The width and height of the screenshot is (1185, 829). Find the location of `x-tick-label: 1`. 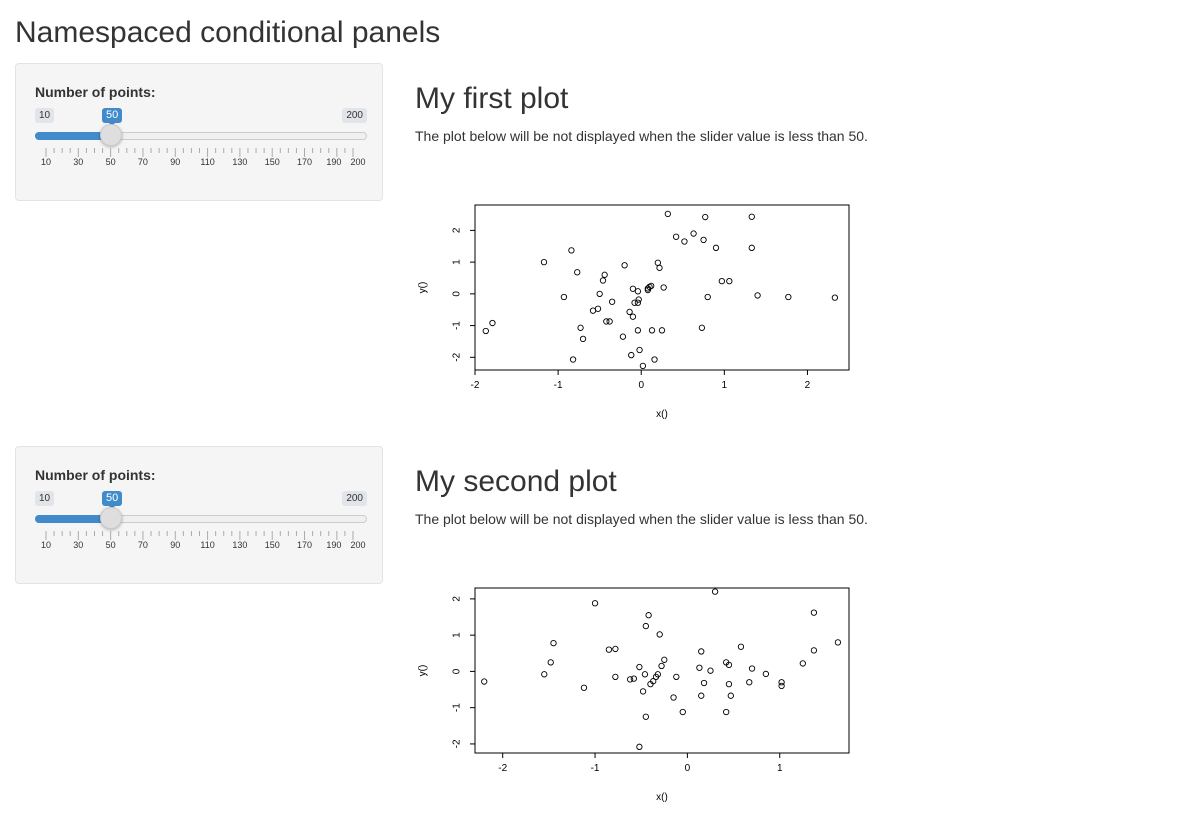

x-tick-label: 1 is located at coordinates (725, 385).